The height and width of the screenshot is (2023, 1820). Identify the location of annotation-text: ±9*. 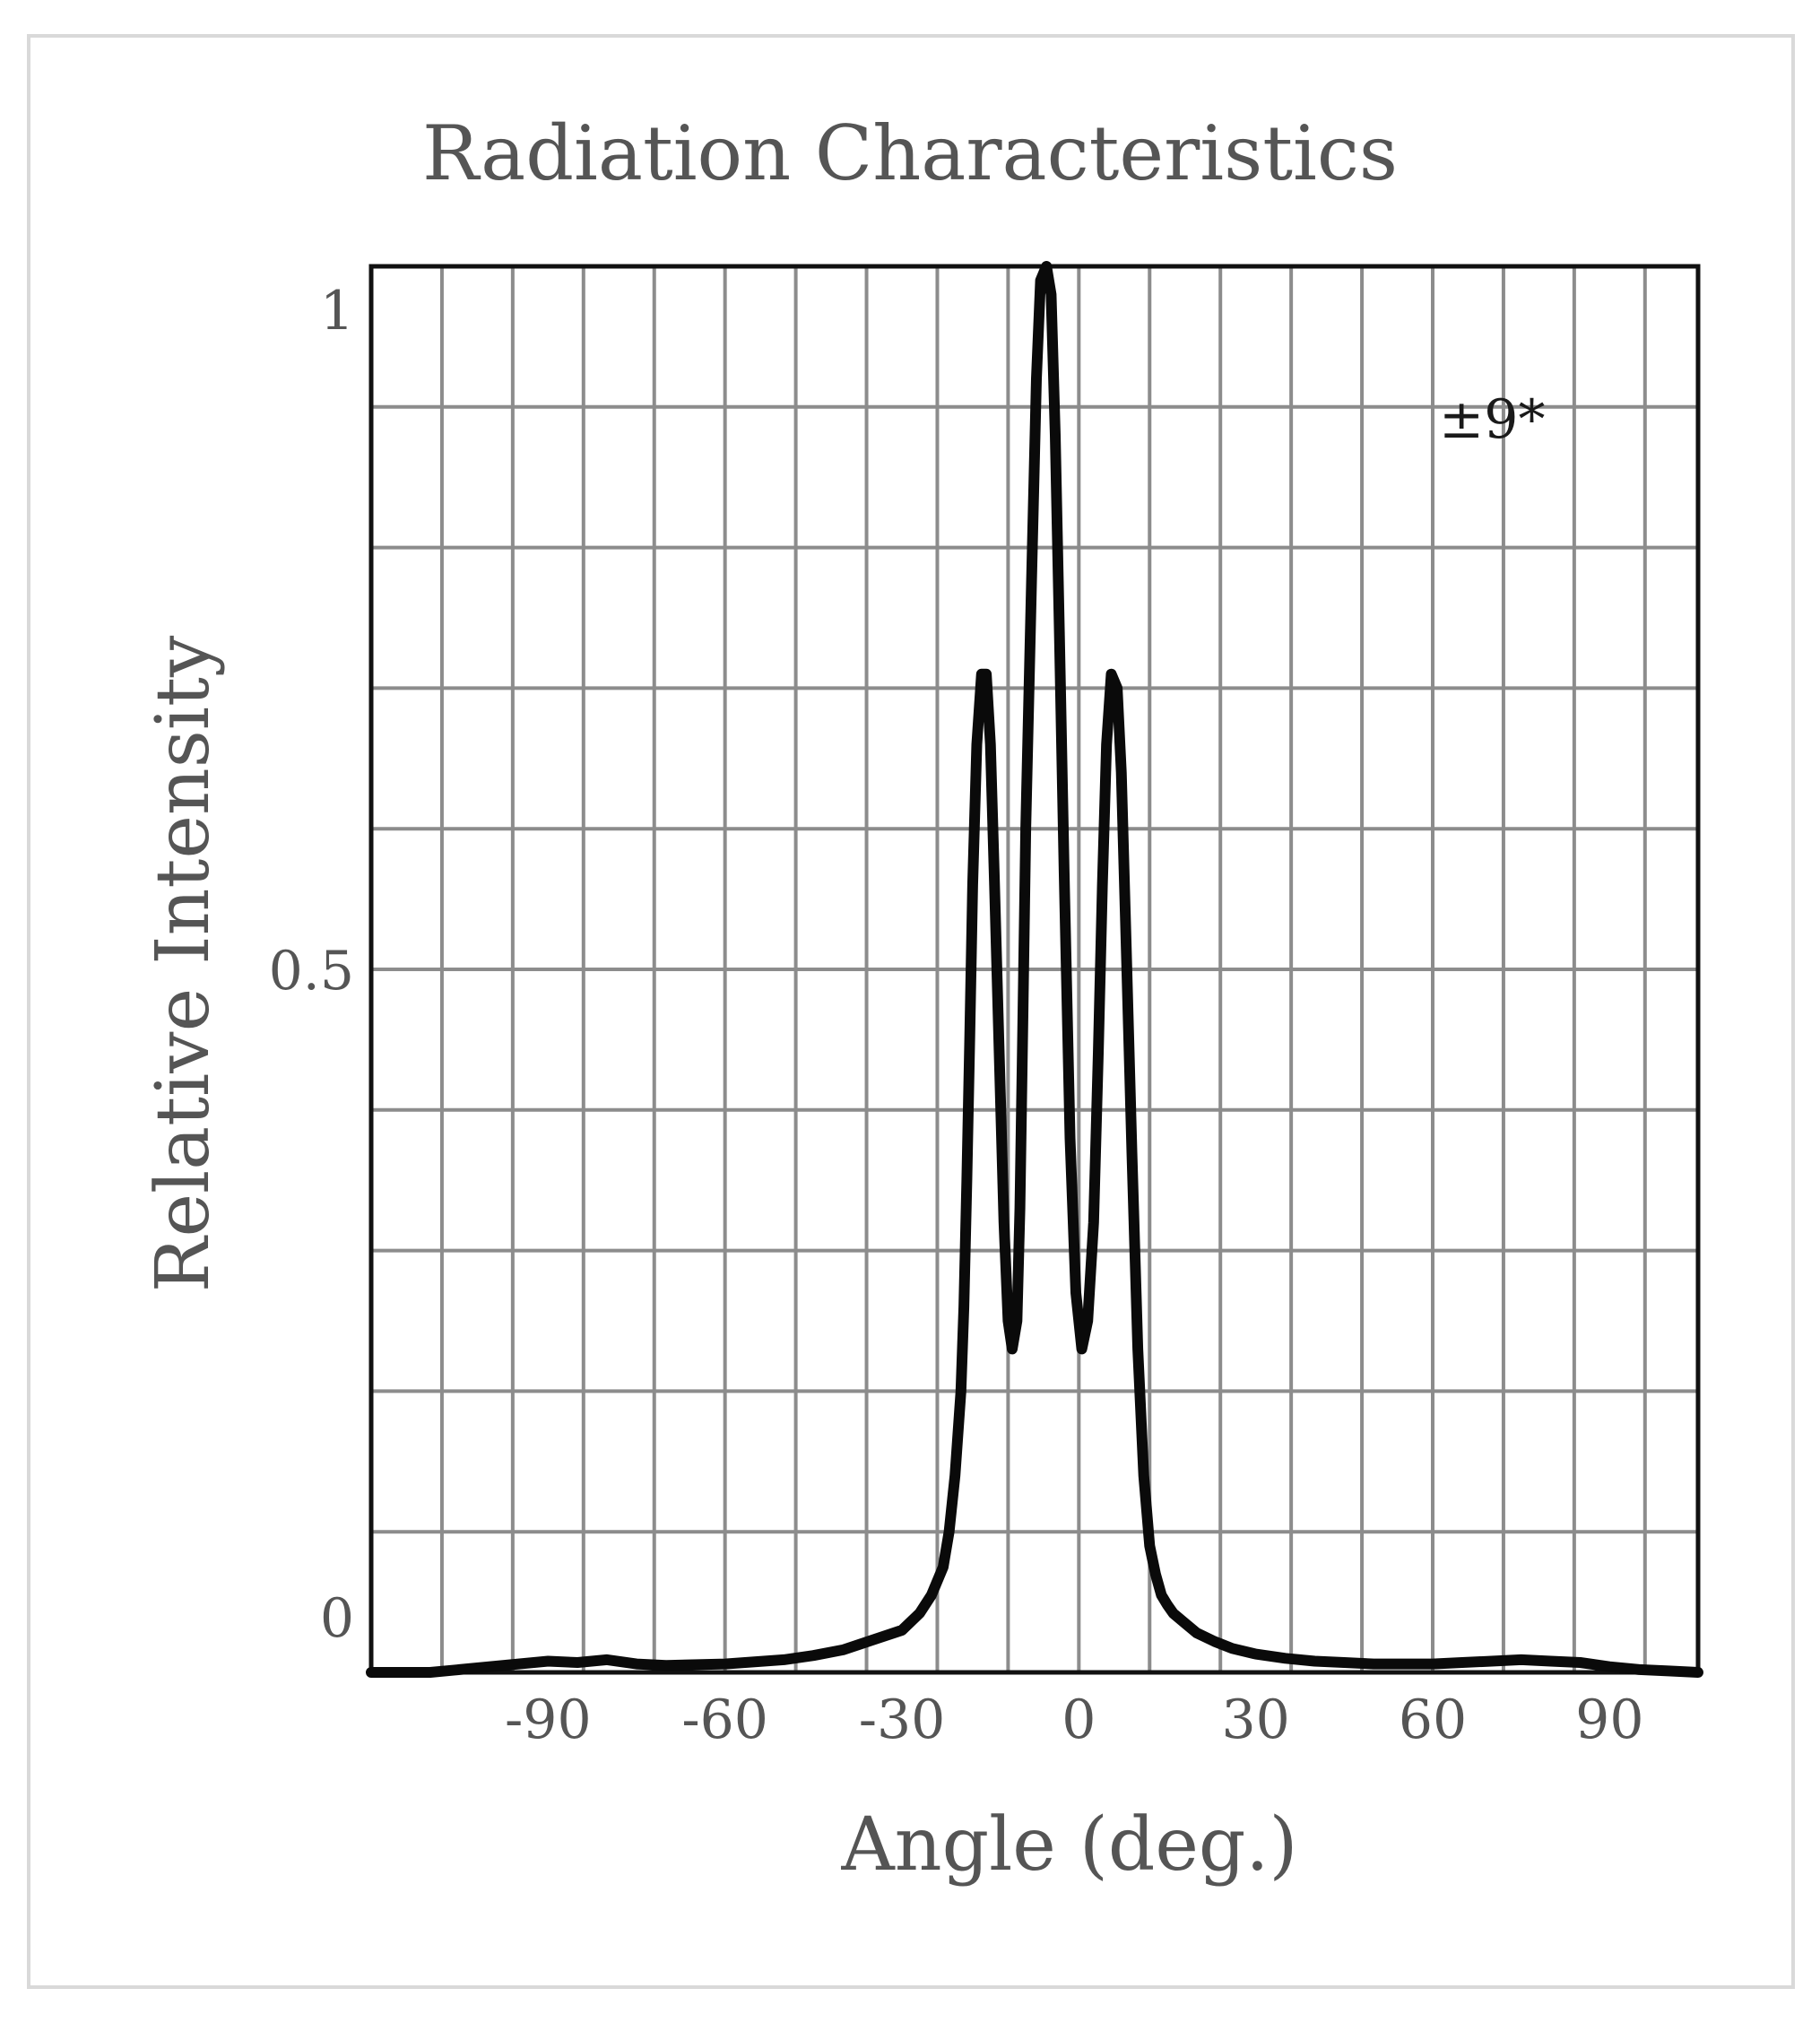
(1492, 419).